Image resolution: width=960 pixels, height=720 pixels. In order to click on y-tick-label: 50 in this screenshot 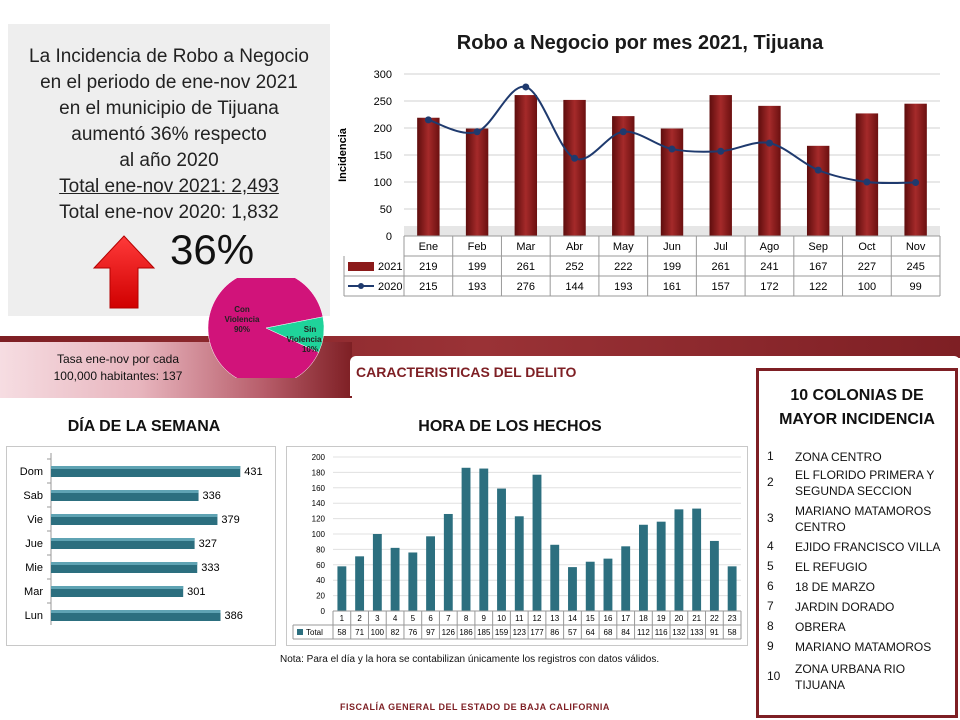, I will do `click(386, 210)`.